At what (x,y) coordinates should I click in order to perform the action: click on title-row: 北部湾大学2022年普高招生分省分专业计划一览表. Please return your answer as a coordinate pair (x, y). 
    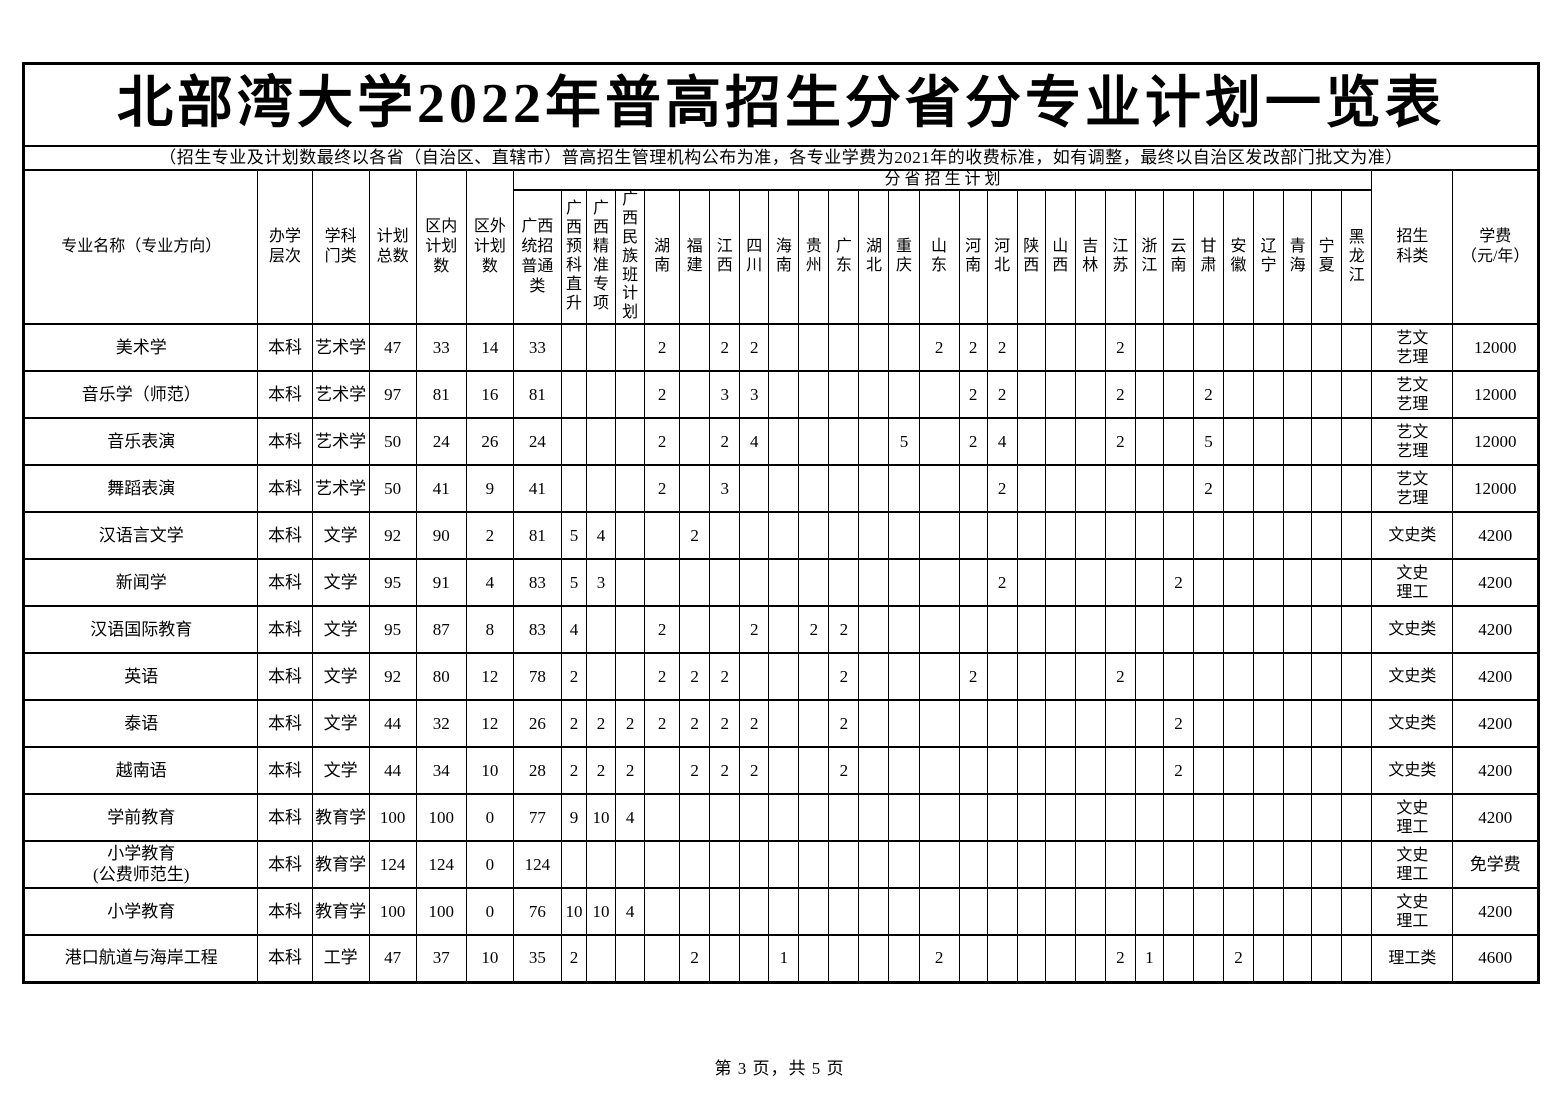
    Looking at the image, I should click on (781, 104).